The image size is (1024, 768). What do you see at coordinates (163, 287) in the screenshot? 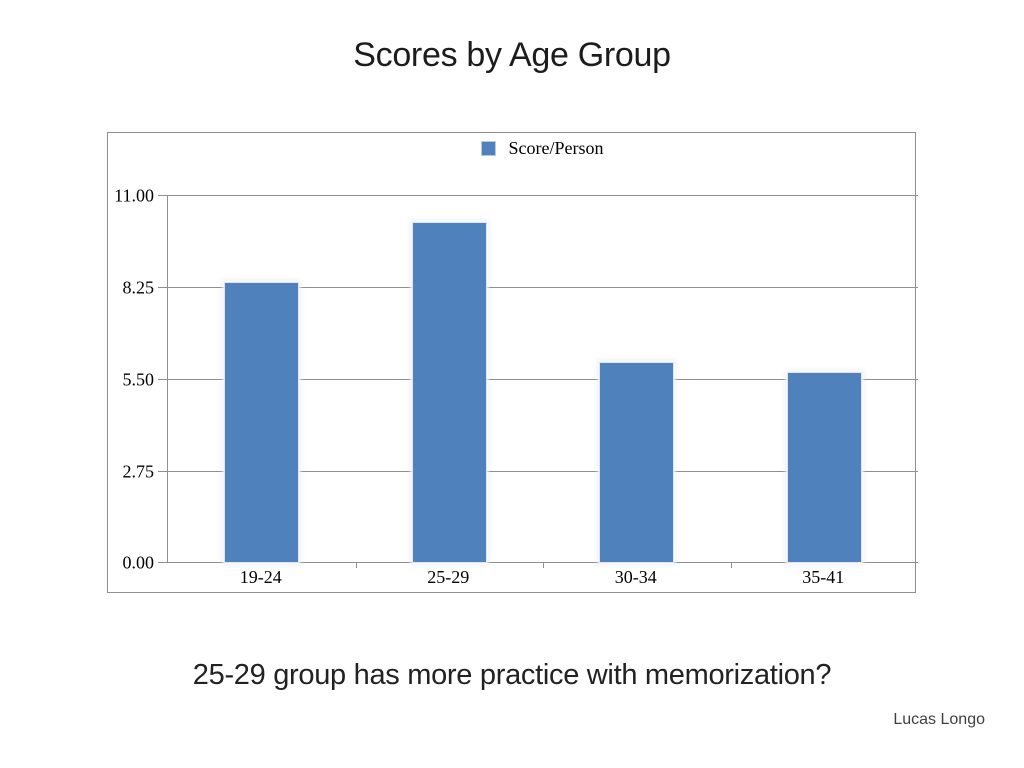
I see `y-tick-8.25` at bounding box center [163, 287].